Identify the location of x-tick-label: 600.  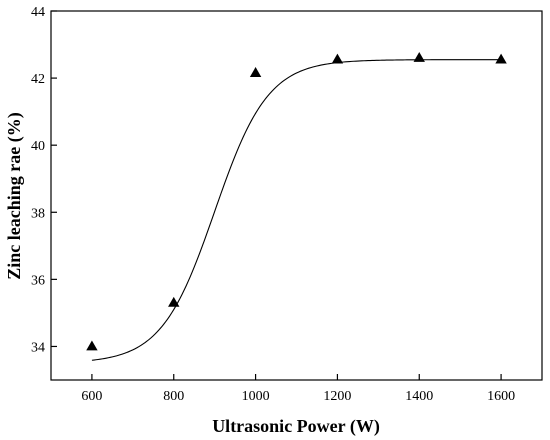
(91, 396).